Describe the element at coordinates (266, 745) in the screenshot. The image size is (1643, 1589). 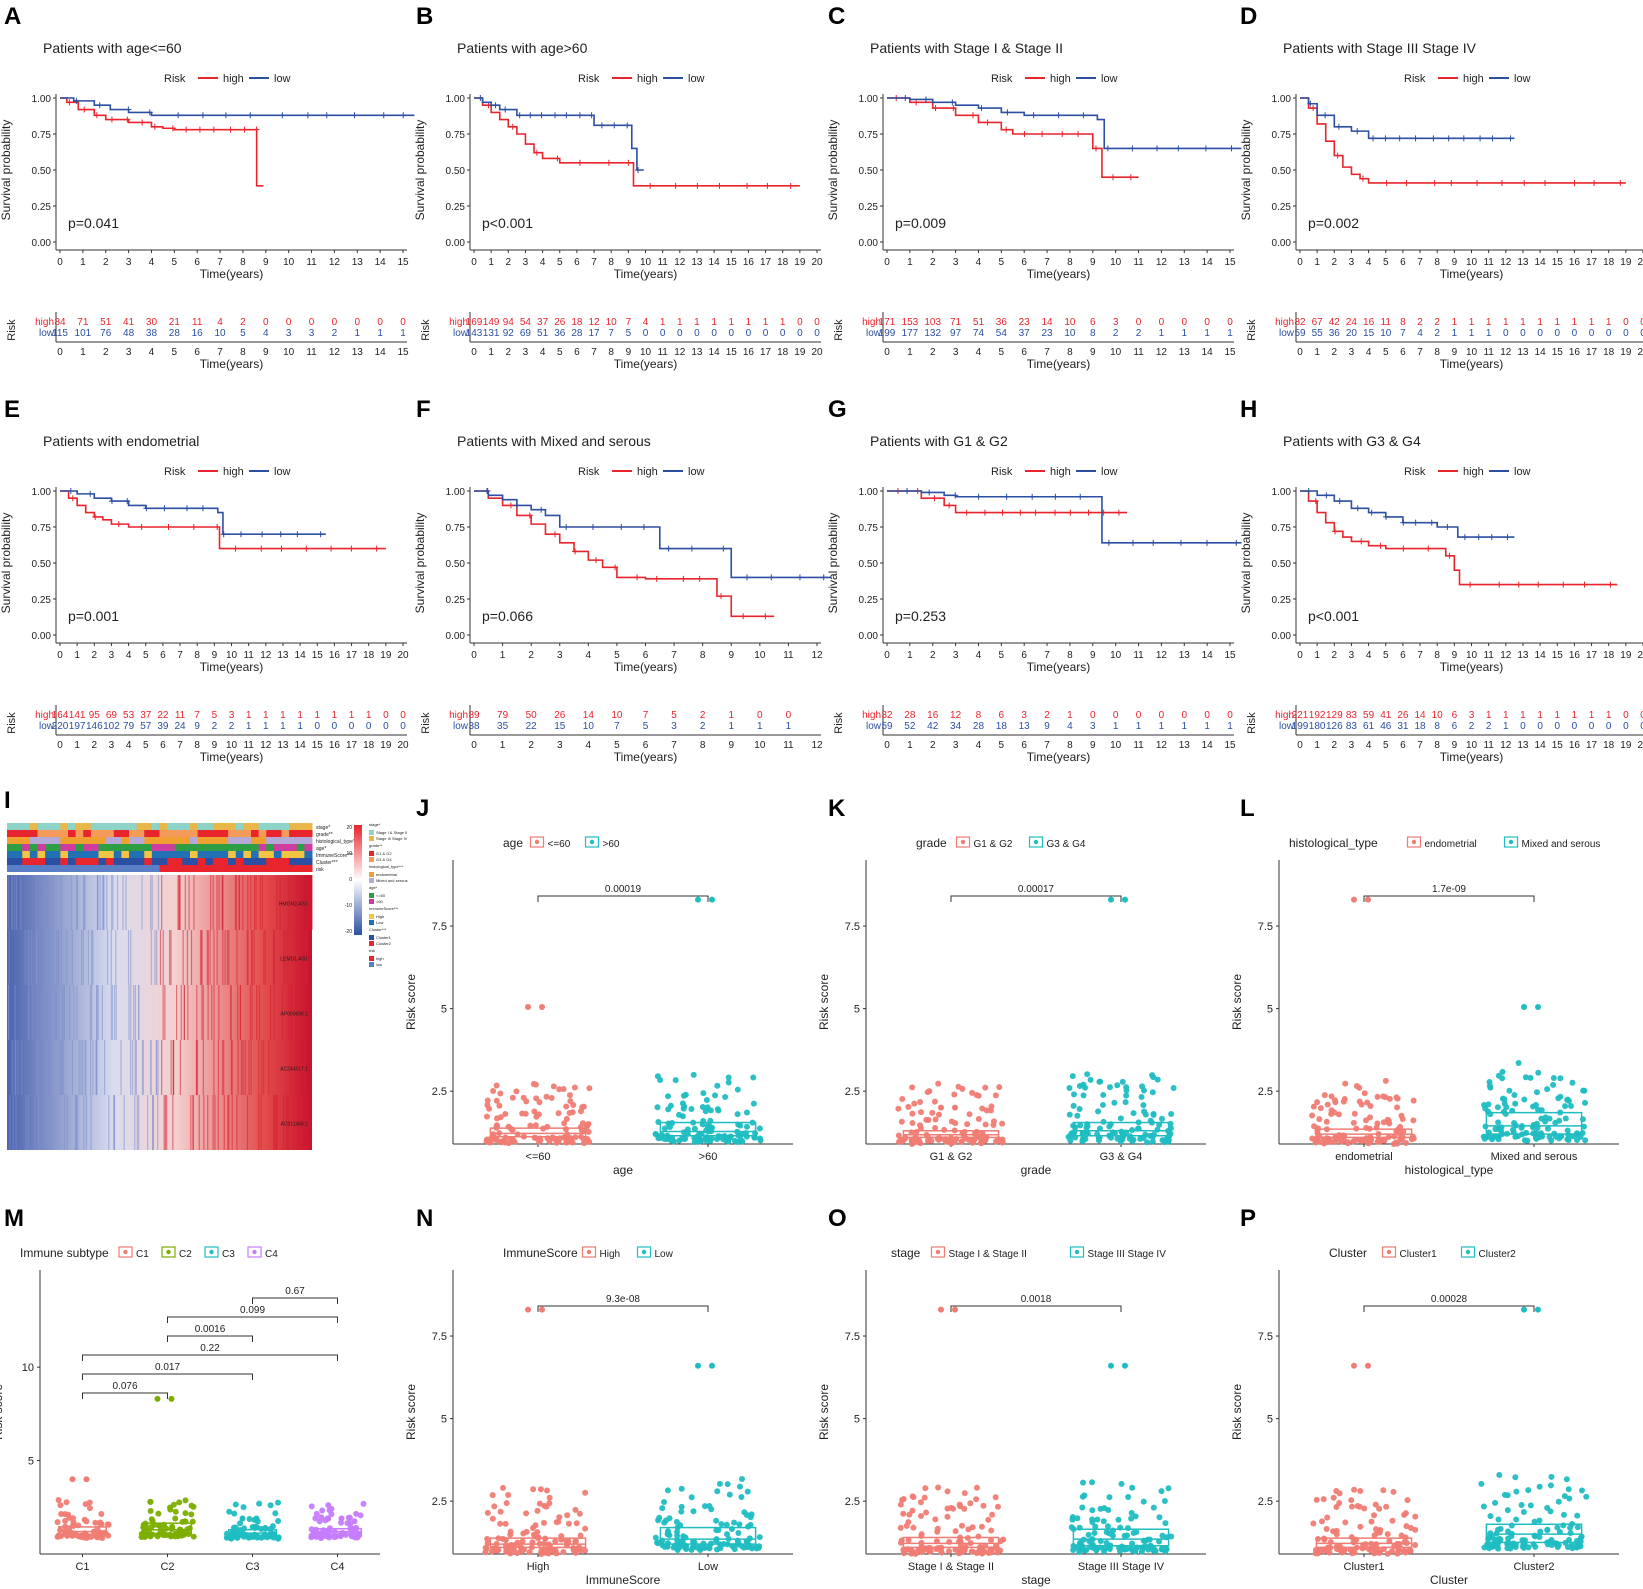
I see `risk-x-tick-label: 12` at that location.